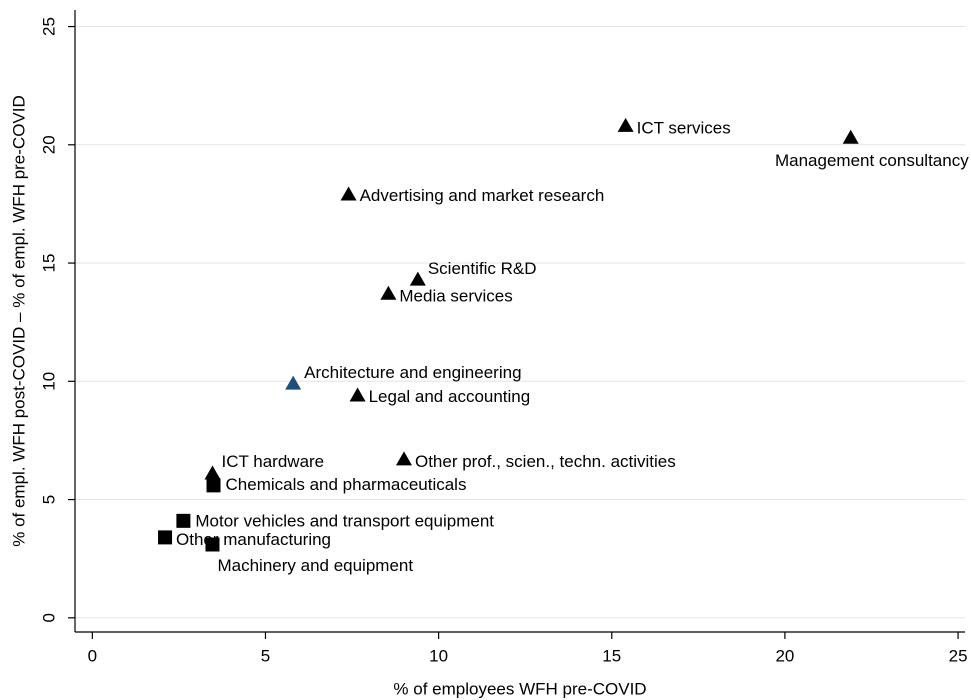  Describe the element at coordinates (346, 484) in the screenshot. I see `point-label: Chemicals and pharmaceuticals` at that location.